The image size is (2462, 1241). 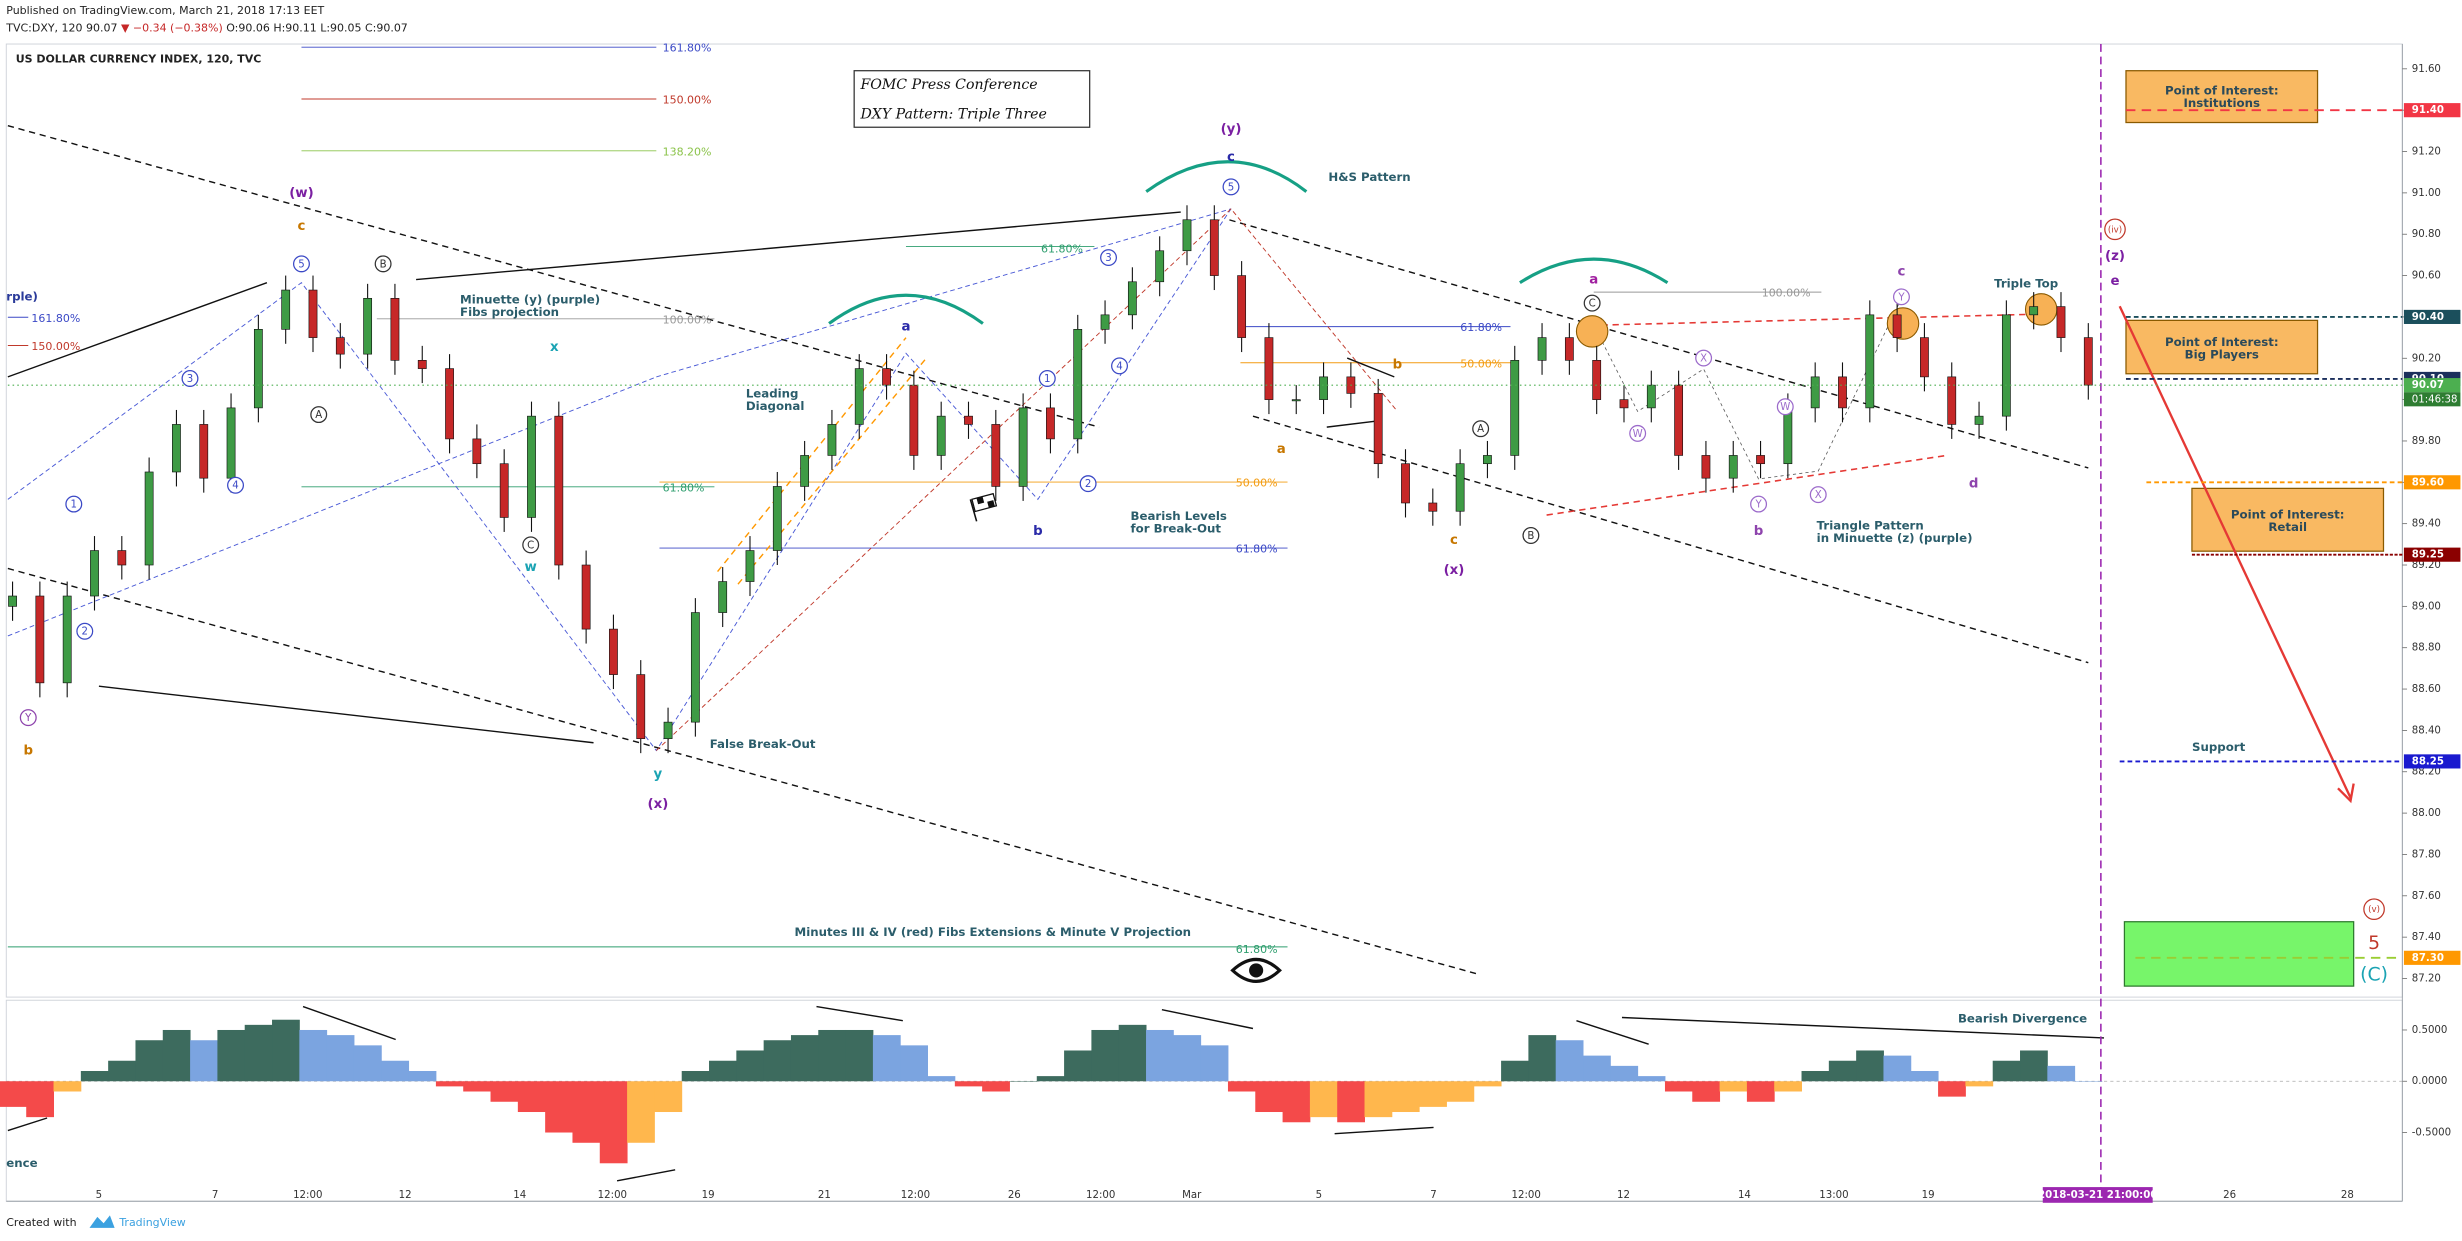 What do you see at coordinates (1759, 531) in the screenshot?
I see `wave-label: b` at bounding box center [1759, 531].